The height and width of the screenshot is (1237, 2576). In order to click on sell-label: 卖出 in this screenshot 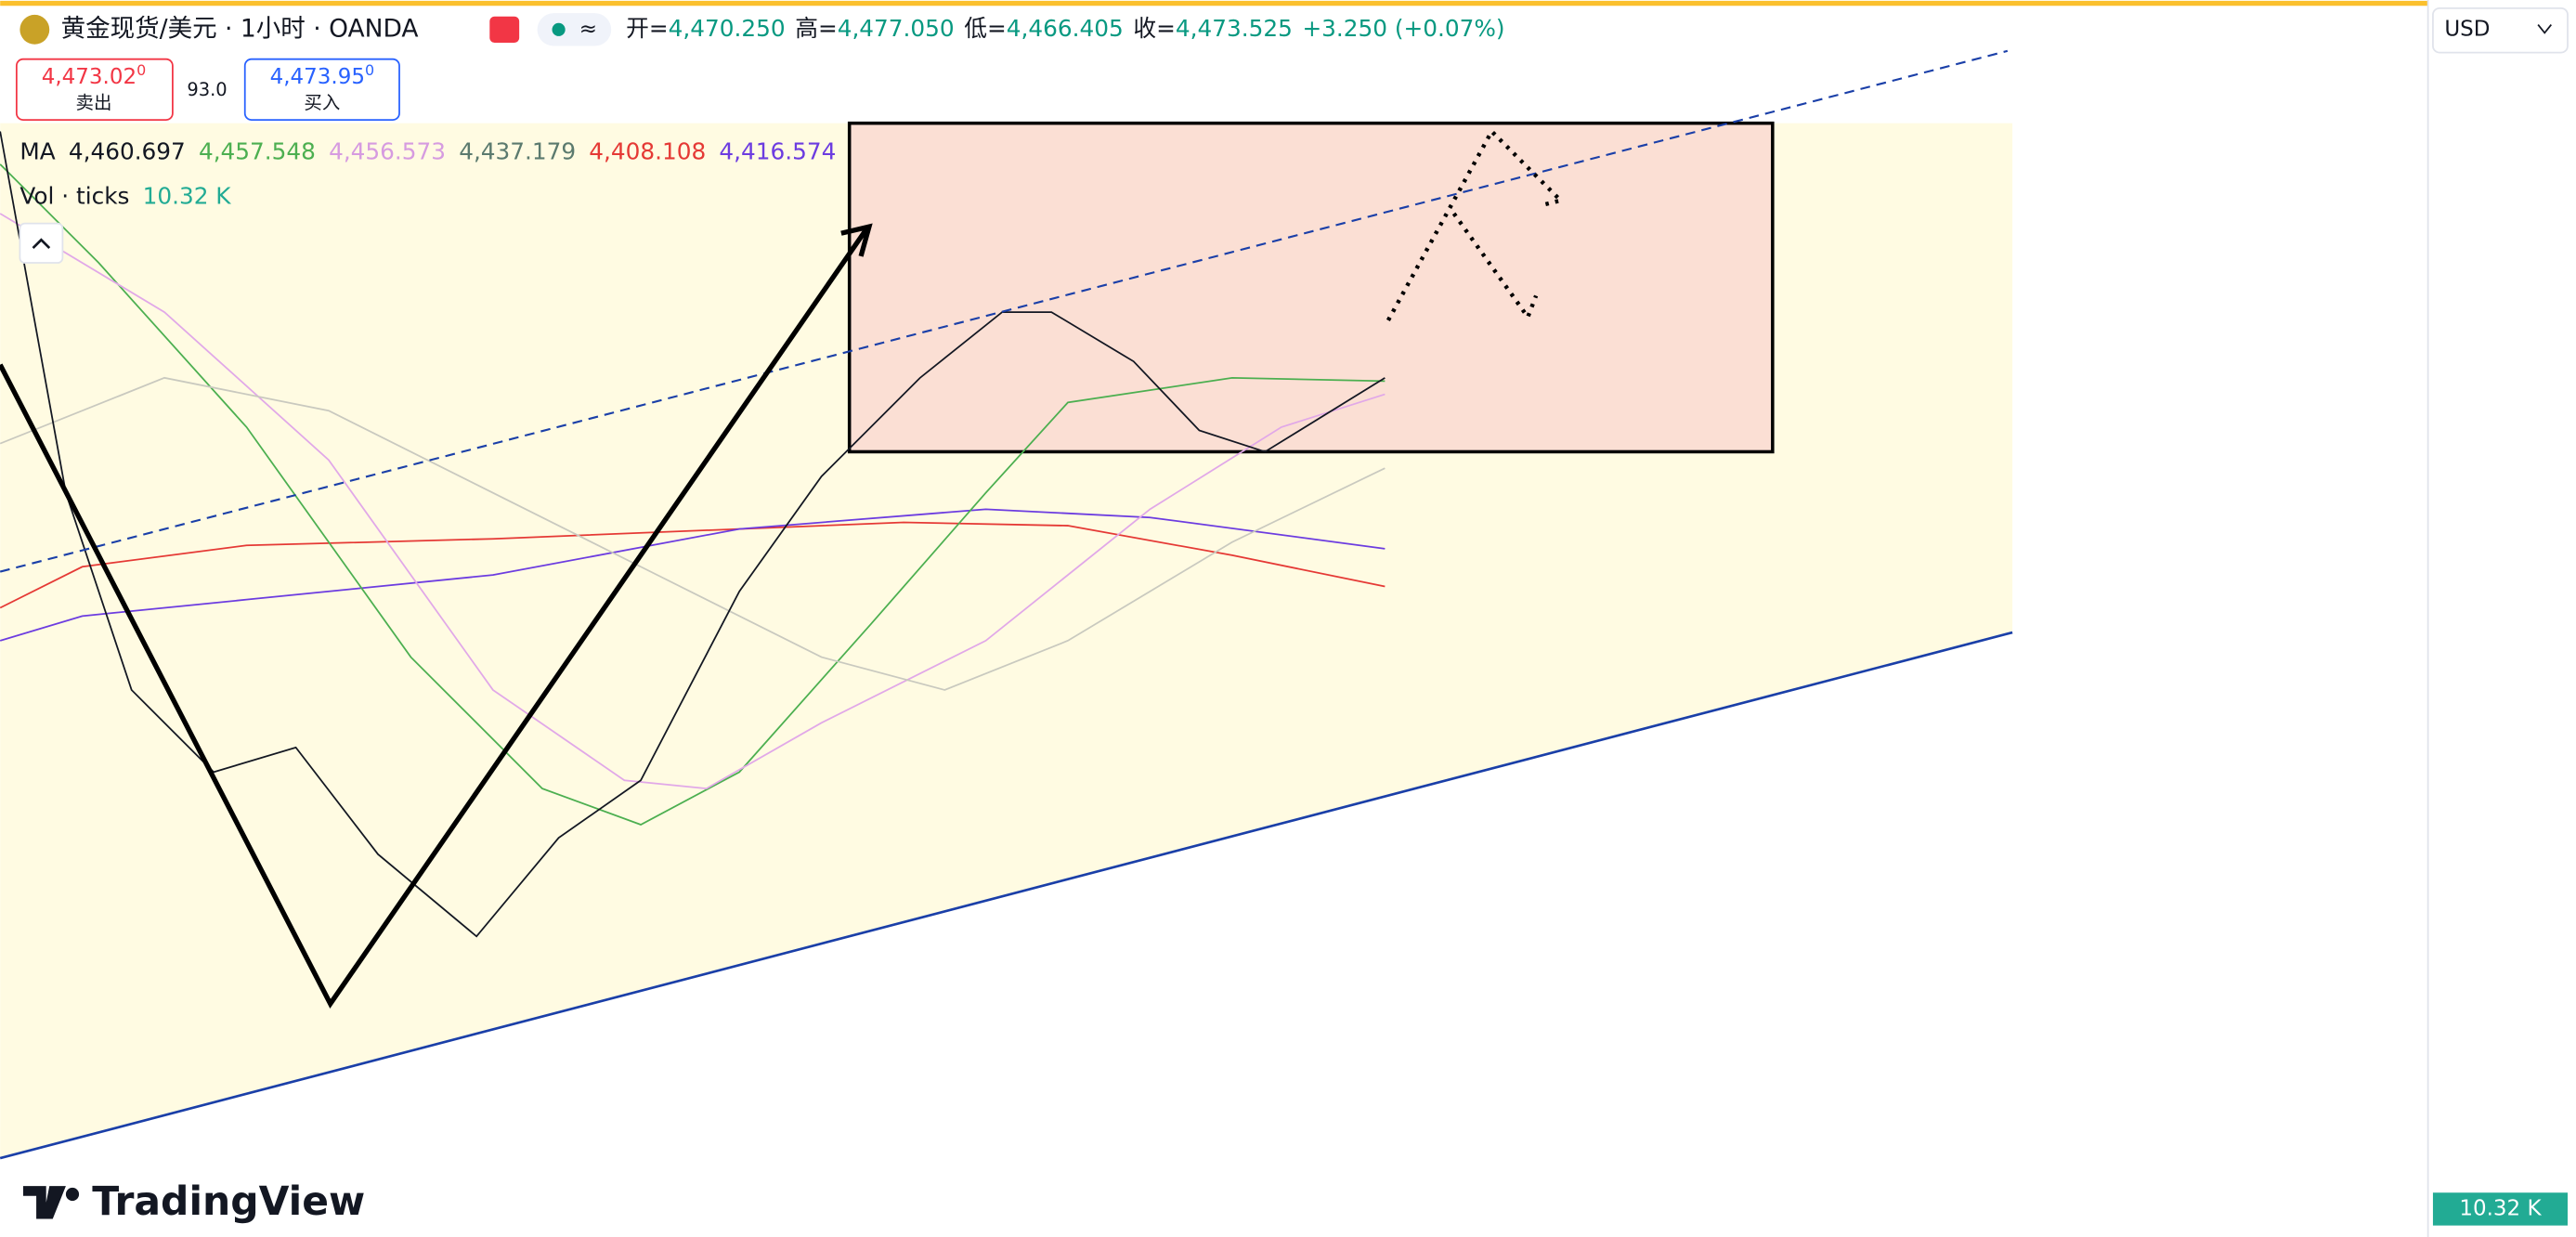, I will do `click(94, 102)`.